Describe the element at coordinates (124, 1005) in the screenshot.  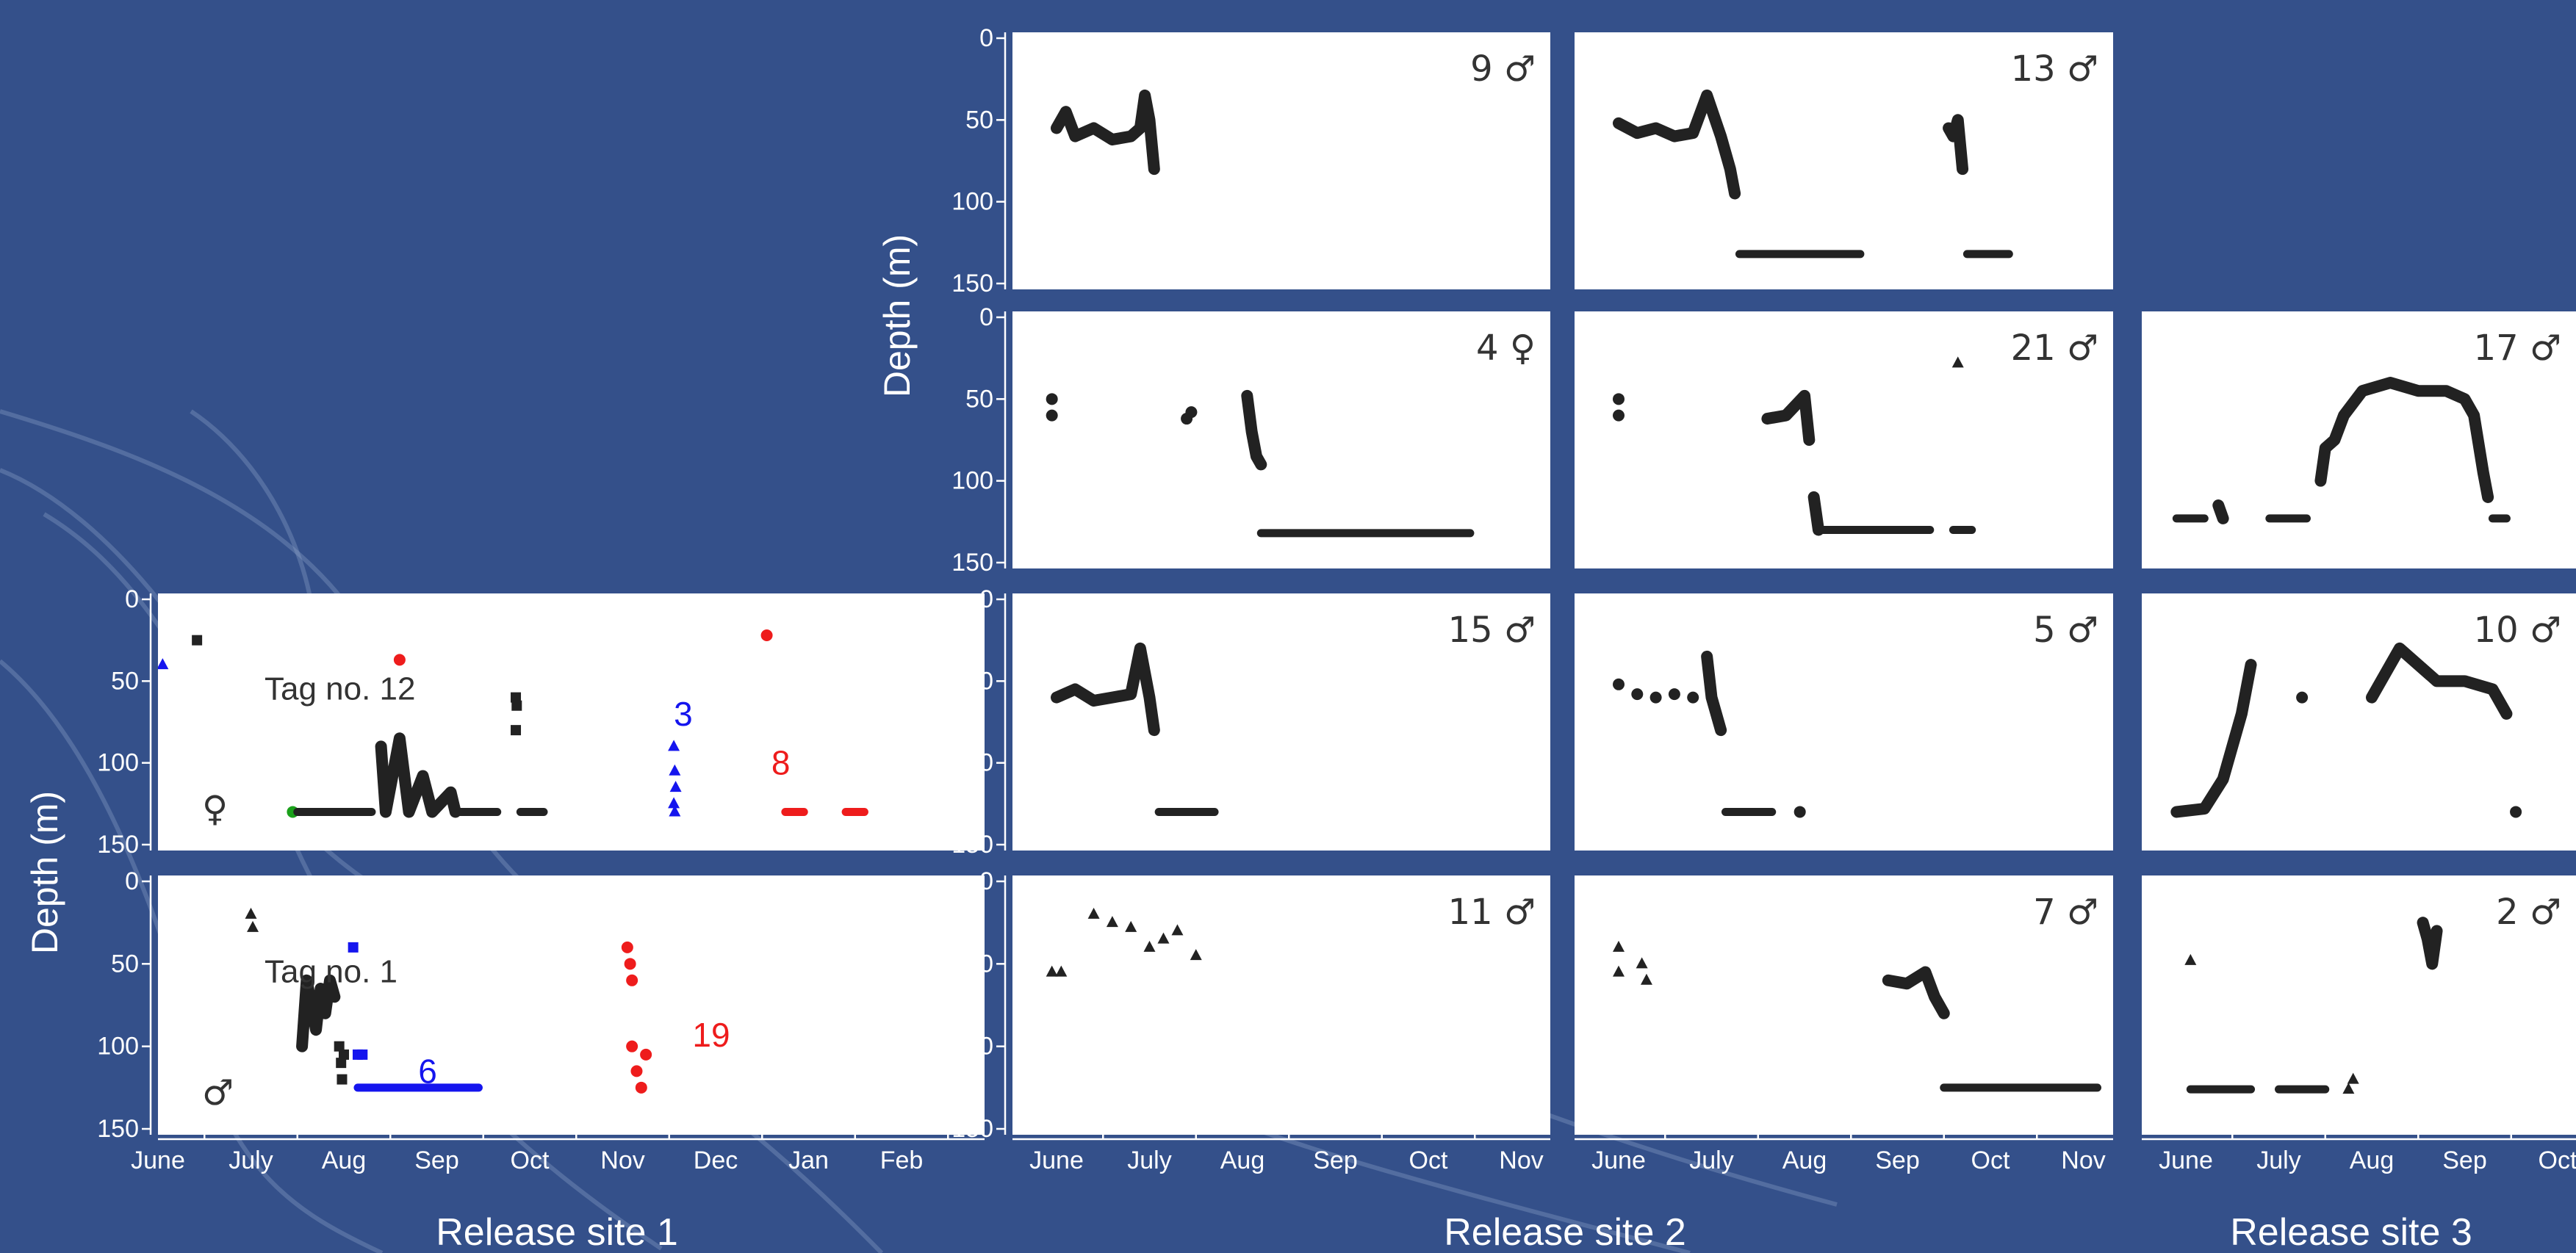
I see `y-axis-row-3: 0 50 100 150` at that location.